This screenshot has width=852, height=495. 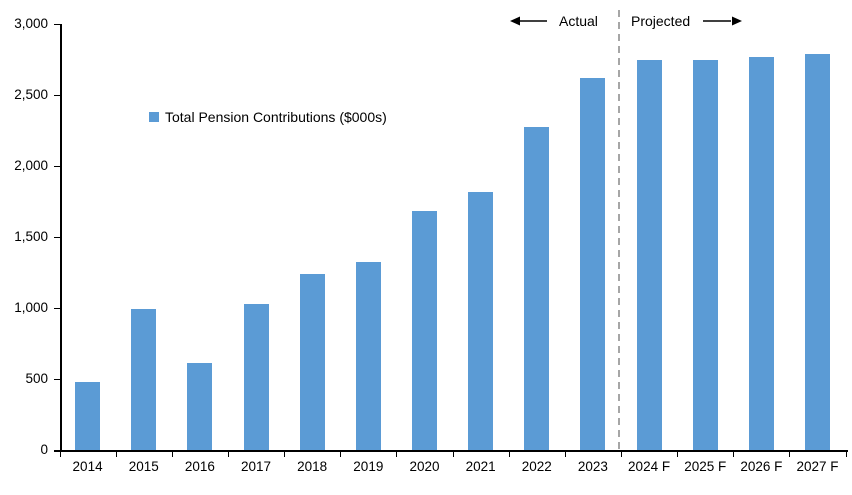 What do you see at coordinates (87, 466) in the screenshot?
I see `x-axis-tick-label: 2014` at bounding box center [87, 466].